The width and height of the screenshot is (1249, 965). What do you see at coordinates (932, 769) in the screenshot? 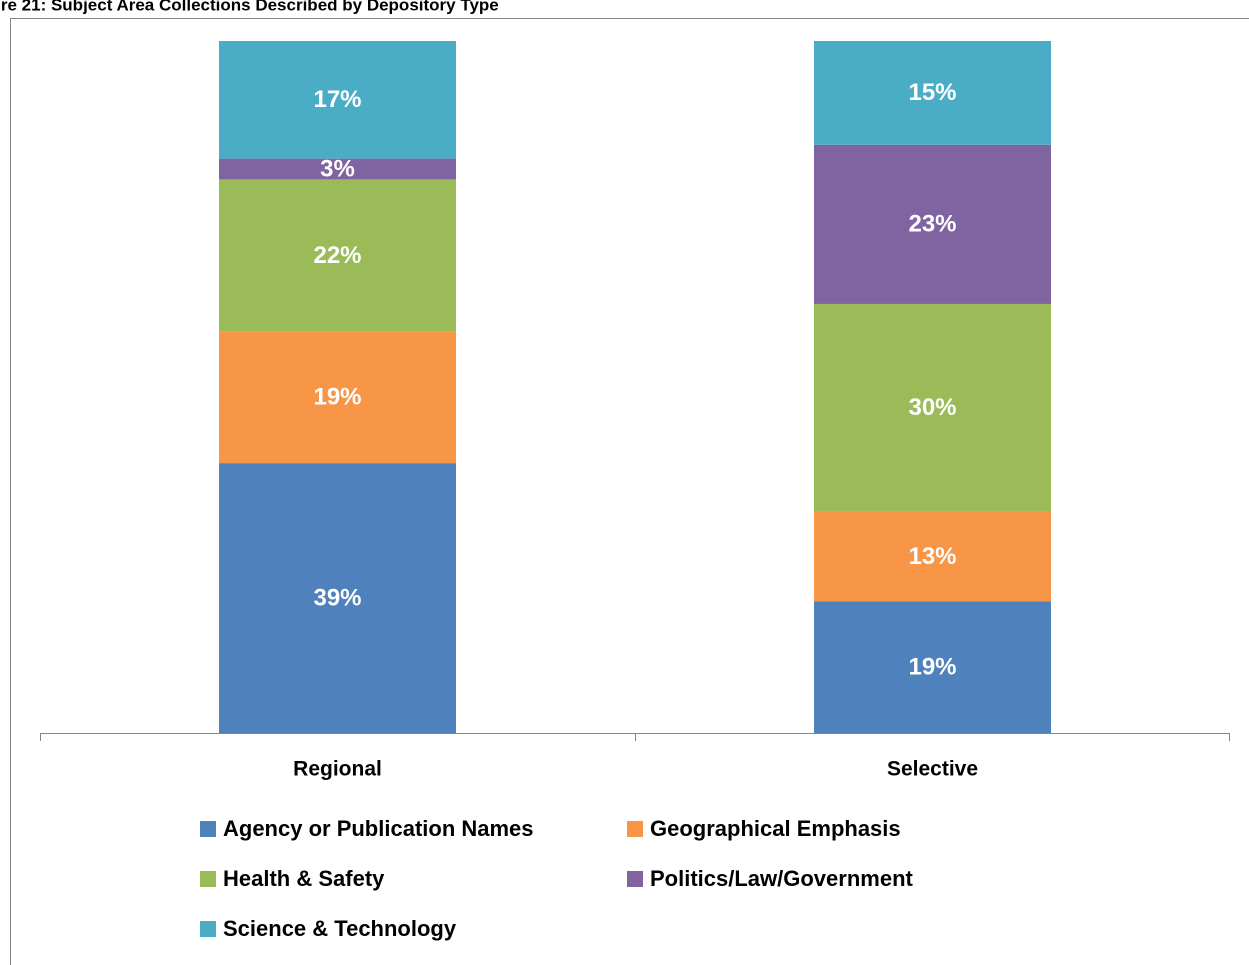
I see `x-tick-label: Selective` at bounding box center [932, 769].